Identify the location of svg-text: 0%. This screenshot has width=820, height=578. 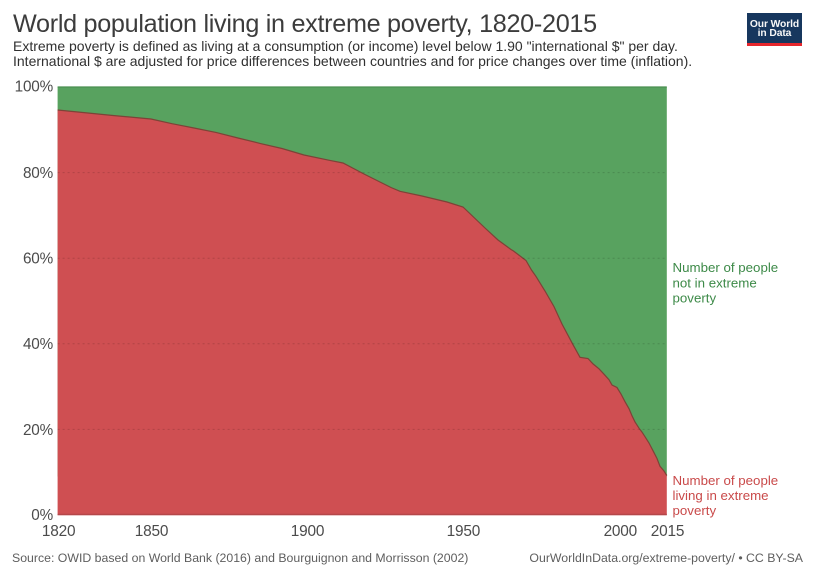
(42, 515).